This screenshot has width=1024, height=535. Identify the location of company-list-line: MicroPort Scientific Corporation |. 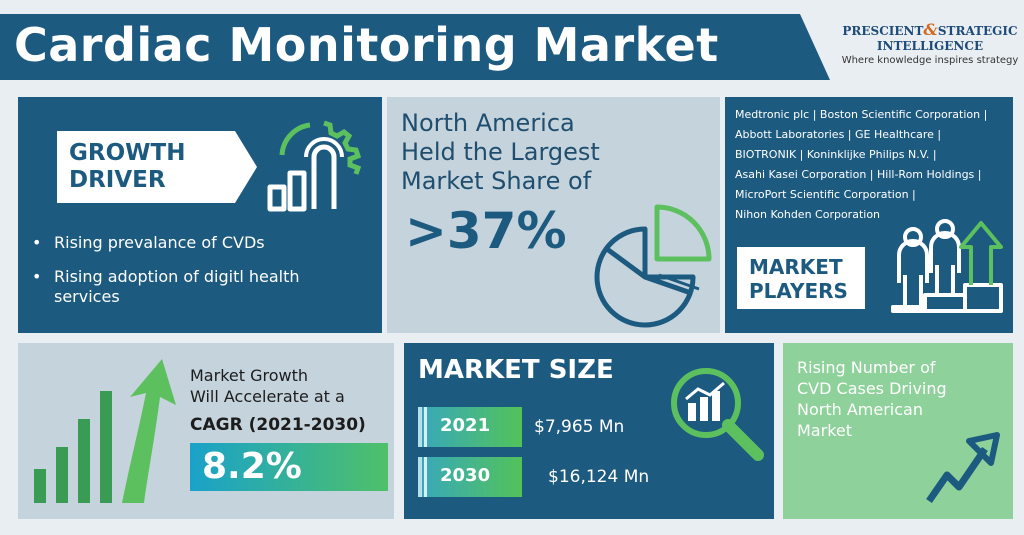
(825, 194).